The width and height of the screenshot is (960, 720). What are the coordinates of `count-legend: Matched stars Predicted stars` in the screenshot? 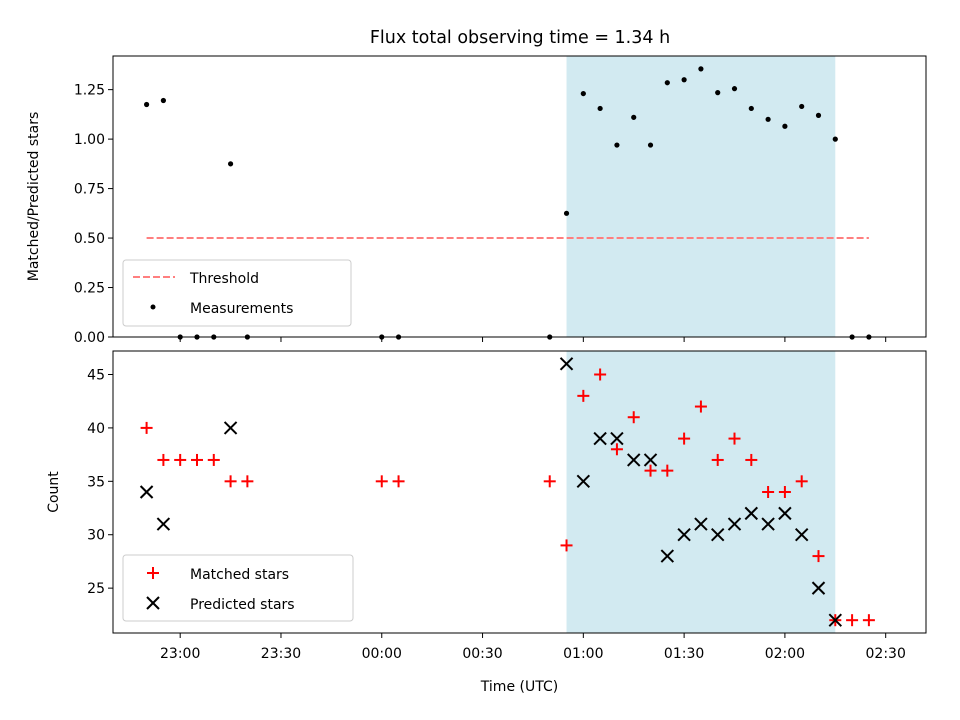 It's located at (238, 588).